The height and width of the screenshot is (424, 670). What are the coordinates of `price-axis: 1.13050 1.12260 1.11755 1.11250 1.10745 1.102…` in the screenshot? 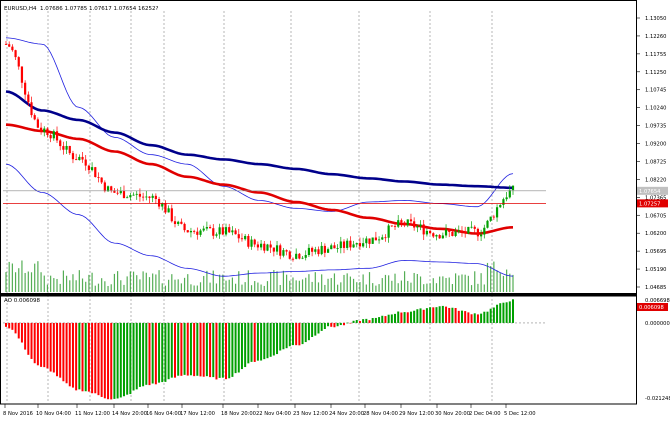 It's located at (652, 153).